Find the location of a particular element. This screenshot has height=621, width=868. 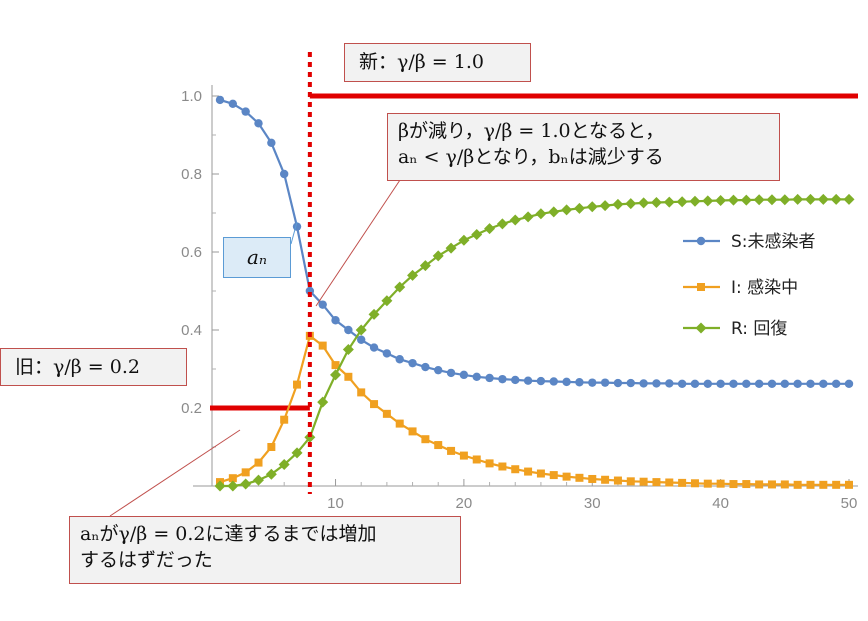

legend: S:未感染者 I: 感染中 R: 回復 is located at coordinates (749, 285).